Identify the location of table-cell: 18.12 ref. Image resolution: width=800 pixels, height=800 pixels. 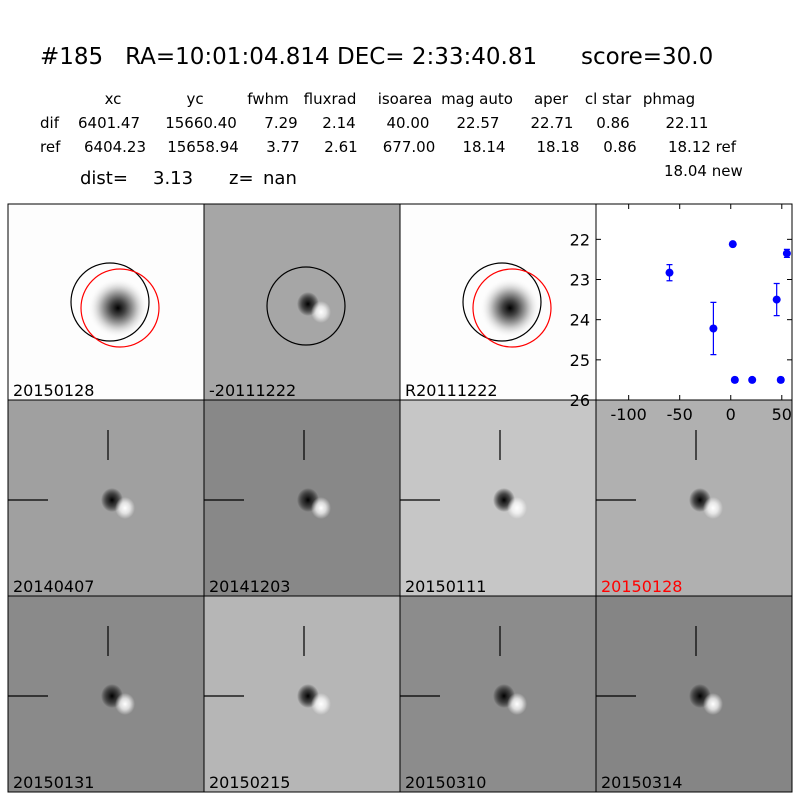
(702, 147).